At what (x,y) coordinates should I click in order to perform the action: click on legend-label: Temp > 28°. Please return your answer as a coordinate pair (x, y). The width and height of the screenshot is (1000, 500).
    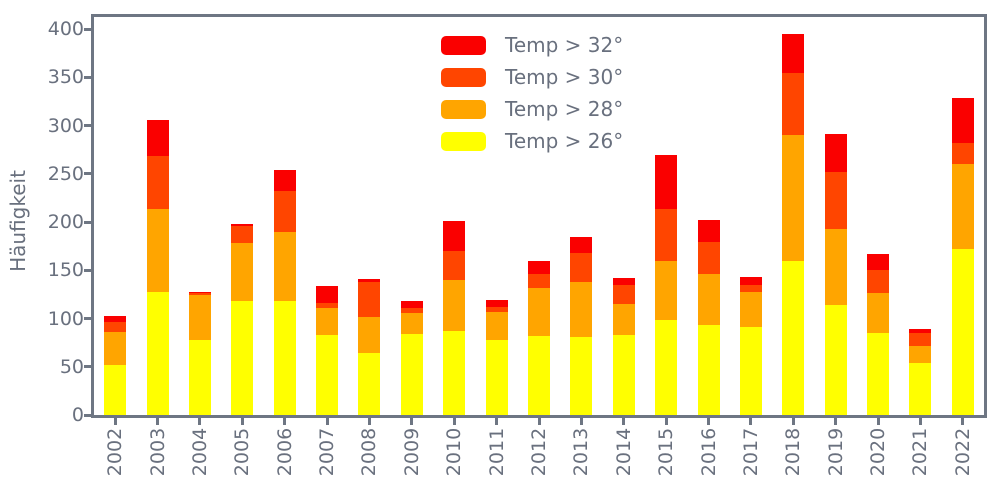
    Looking at the image, I should click on (564, 109).